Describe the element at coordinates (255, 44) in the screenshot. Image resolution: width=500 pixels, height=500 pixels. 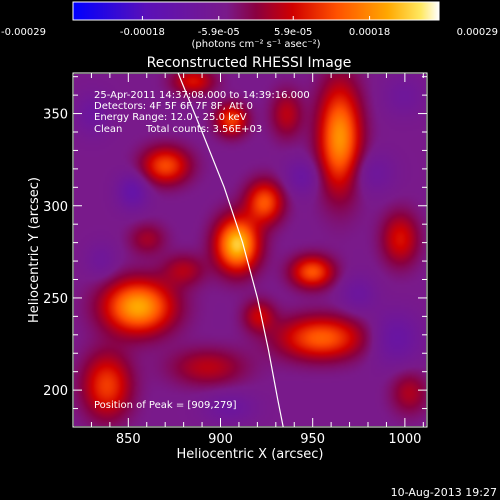
I see `colorbar-unit-label: (photons cm⁻² s⁻¹ asec⁻²)` at that location.